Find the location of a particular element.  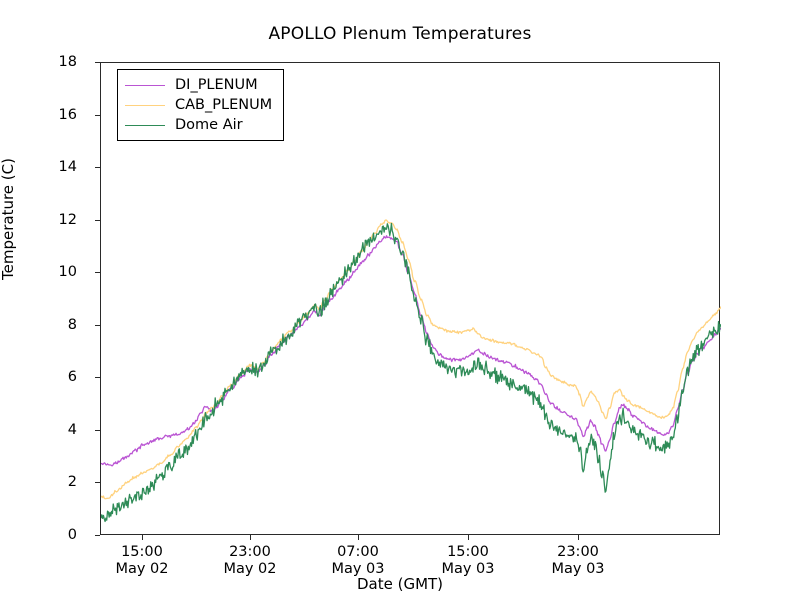

legend-label: CAB_PLENUM is located at coordinates (224, 105).